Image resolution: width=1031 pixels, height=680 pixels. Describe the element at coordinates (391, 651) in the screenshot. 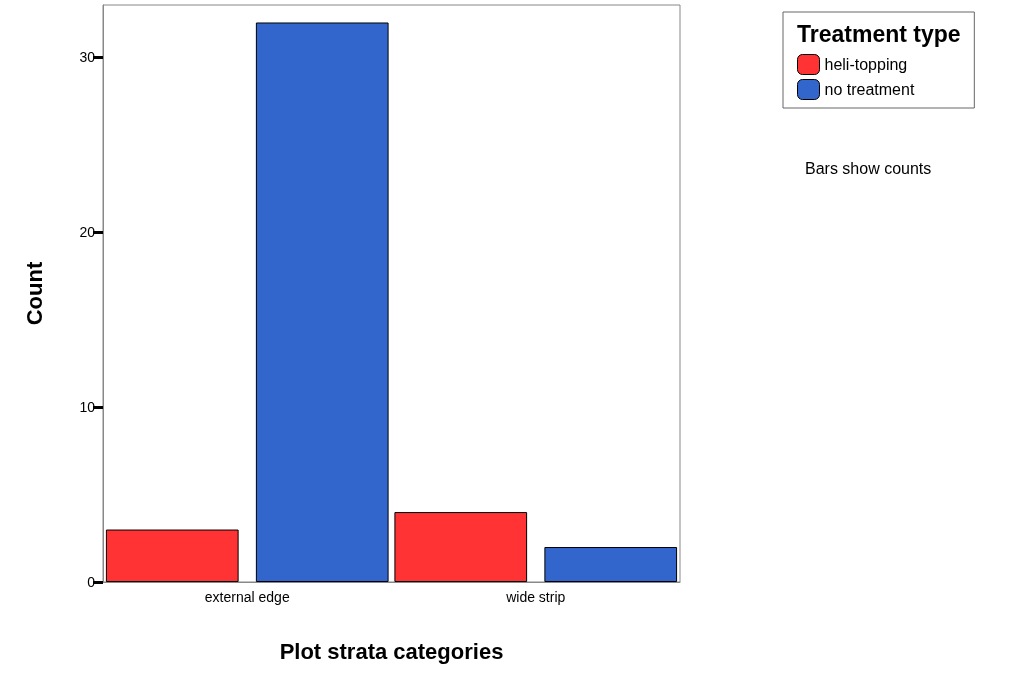

I see `x-axis-title: Plot strata categories` at that location.